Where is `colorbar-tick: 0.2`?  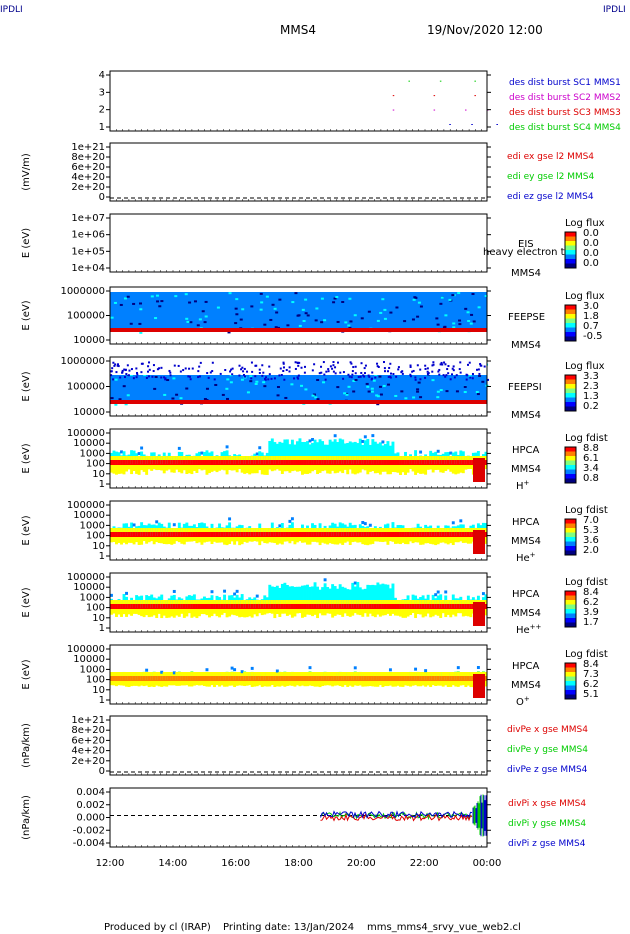
colorbar-tick: 0.2 is located at coordinates (591, 406).